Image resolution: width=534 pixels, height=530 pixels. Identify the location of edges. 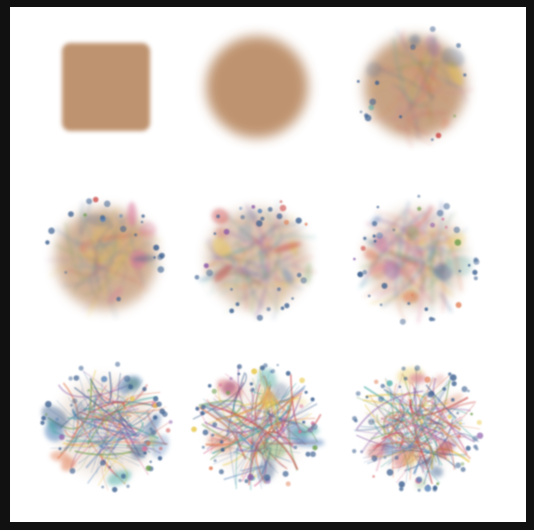
(257, 260).